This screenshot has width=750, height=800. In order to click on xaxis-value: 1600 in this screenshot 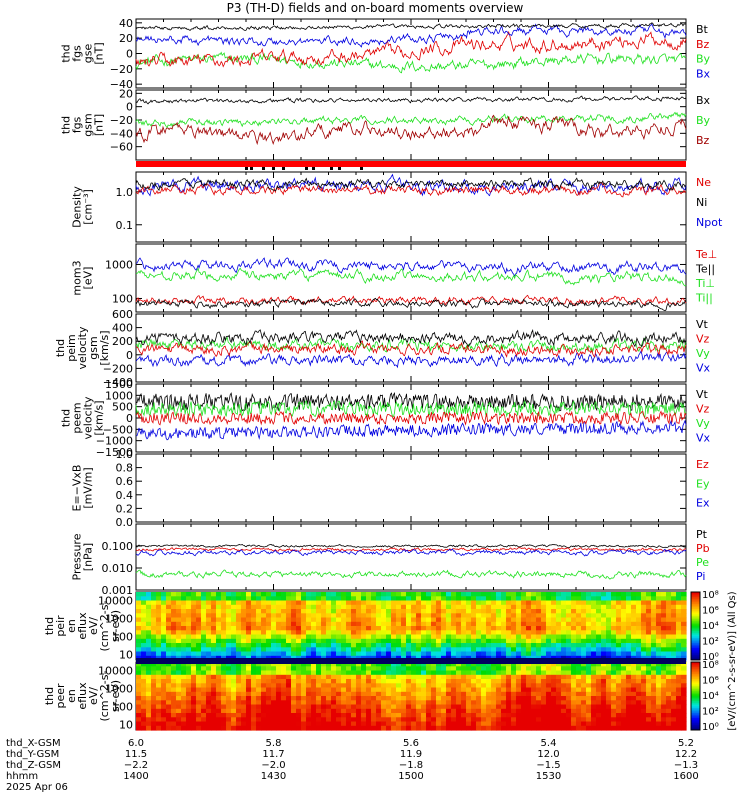, I will do `click(685, 776)`.